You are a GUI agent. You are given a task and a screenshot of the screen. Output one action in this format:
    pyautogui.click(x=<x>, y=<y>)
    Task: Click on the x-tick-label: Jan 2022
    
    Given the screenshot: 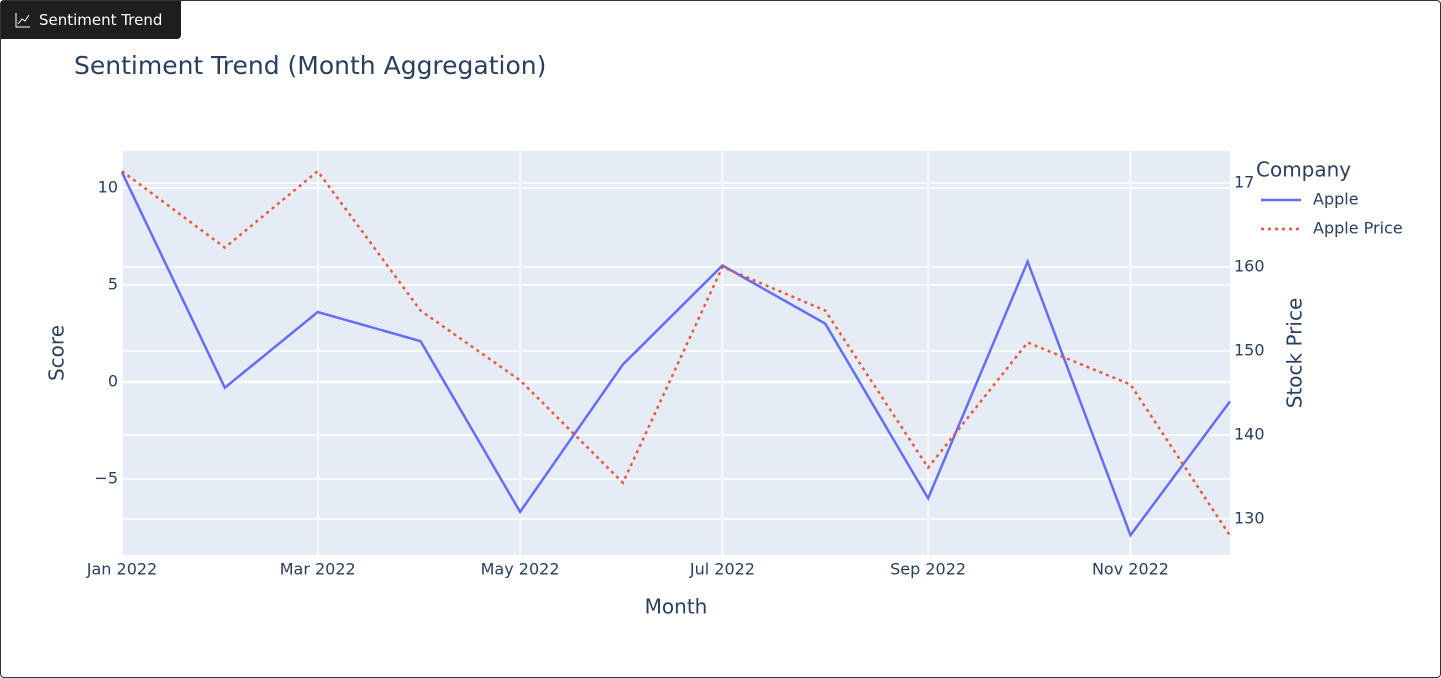 What is the action you would take?
    pyautogui.click(x=121, y=569)
    